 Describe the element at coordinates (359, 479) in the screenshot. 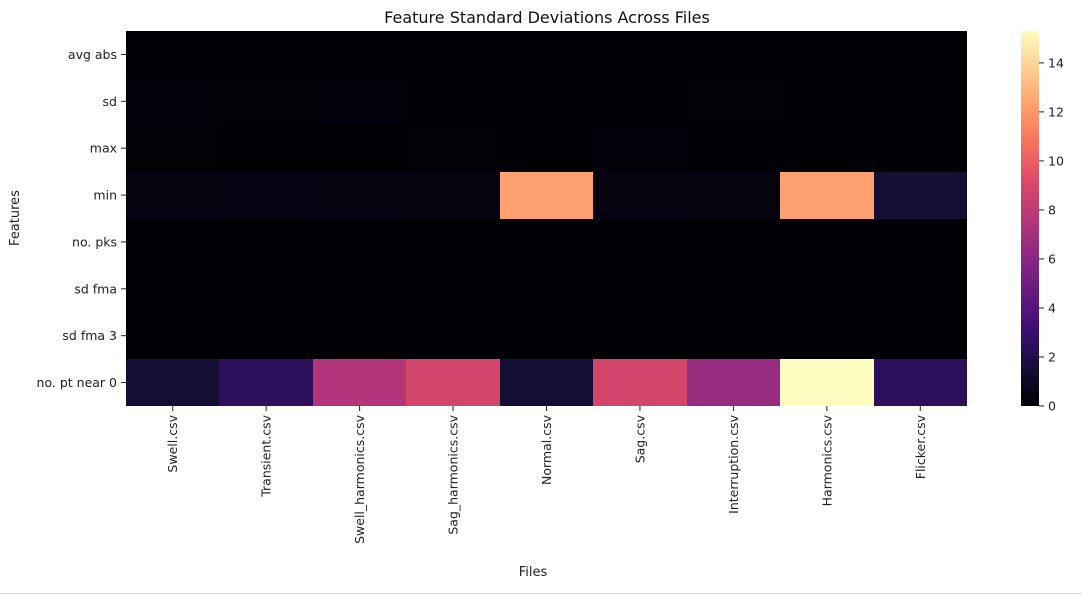

I see `x-tick-label: Swell_harmonics.csv` at that location.